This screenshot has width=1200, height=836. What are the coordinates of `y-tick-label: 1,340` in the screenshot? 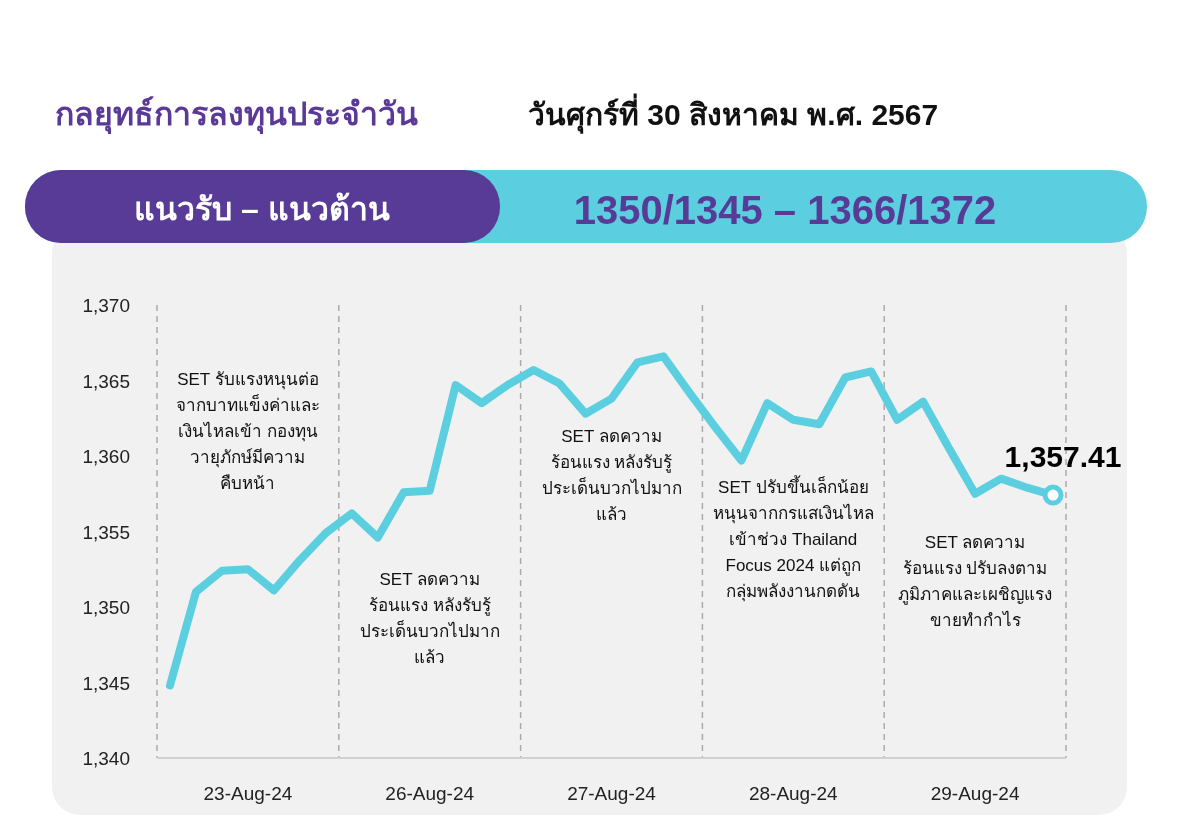 It's located at (106, 758).